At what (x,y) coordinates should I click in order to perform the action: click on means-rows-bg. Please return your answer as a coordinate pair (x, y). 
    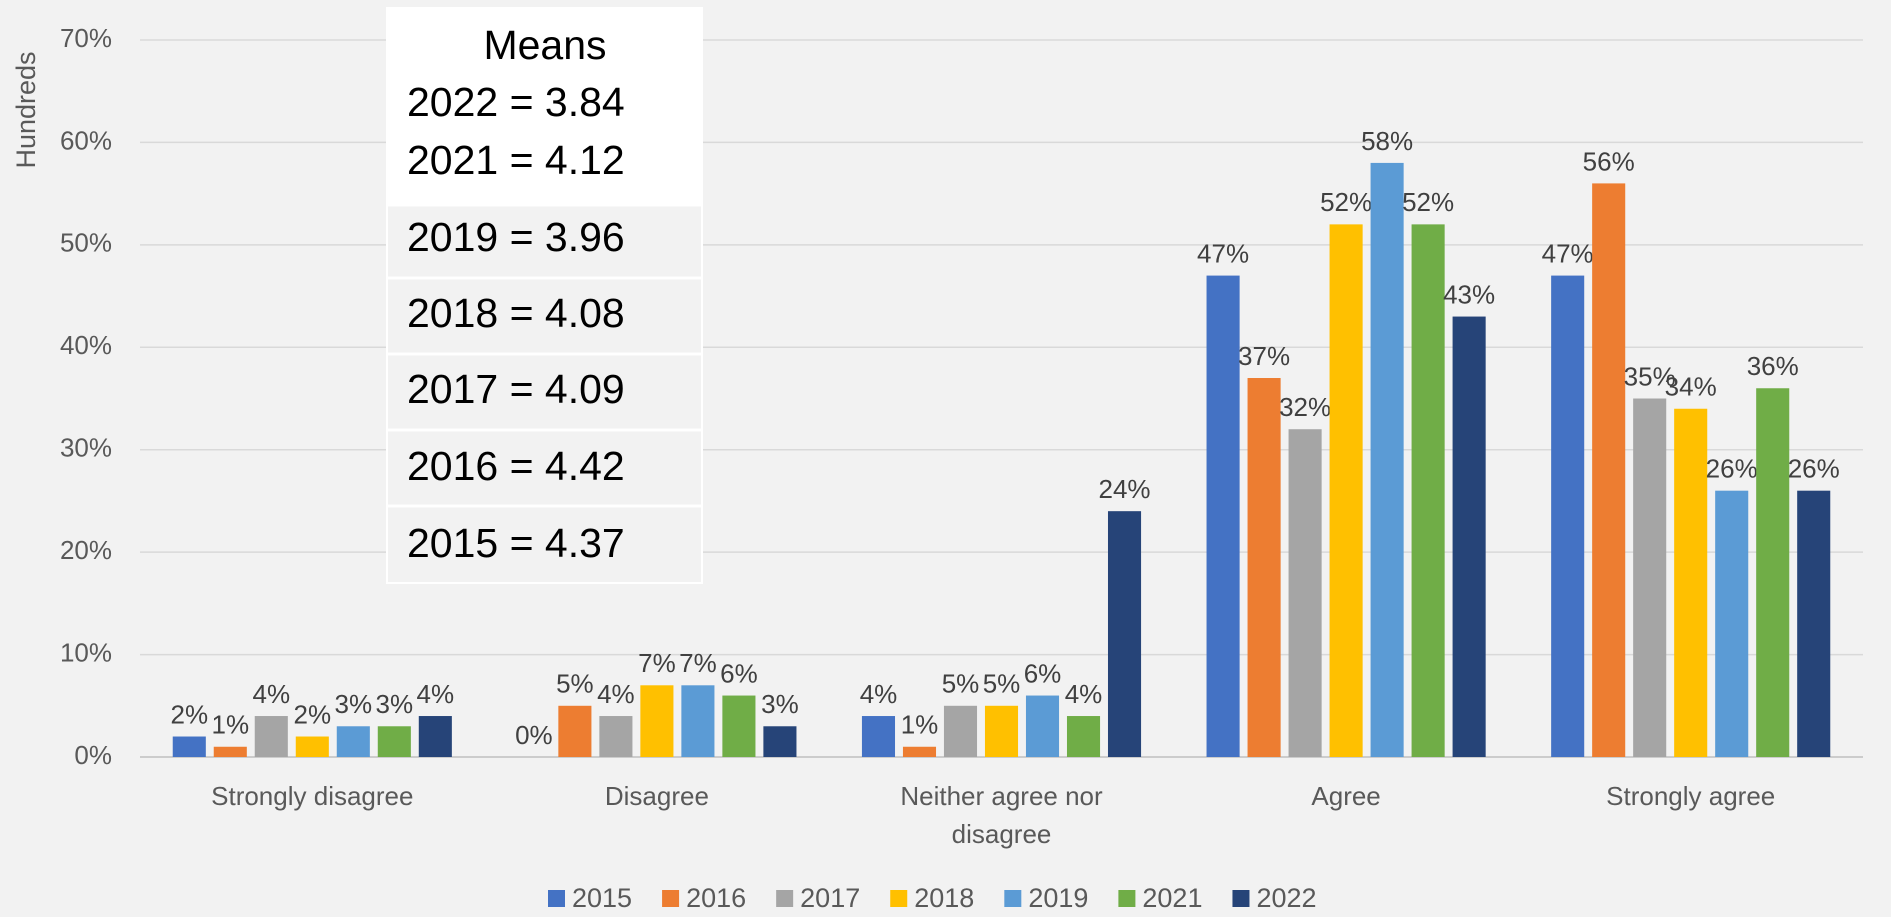
    Looking at the image, I should click on (544, 393).